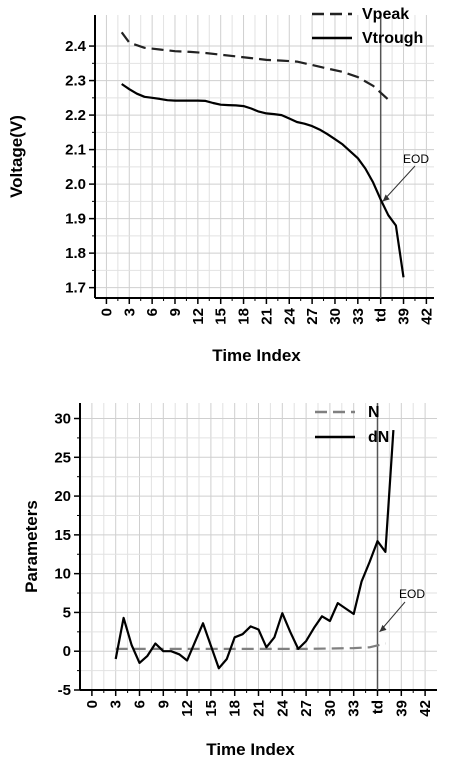 This screenshot has height=765, width=459. I want to click on y-tick-label-0: 0, so click(67, 651).